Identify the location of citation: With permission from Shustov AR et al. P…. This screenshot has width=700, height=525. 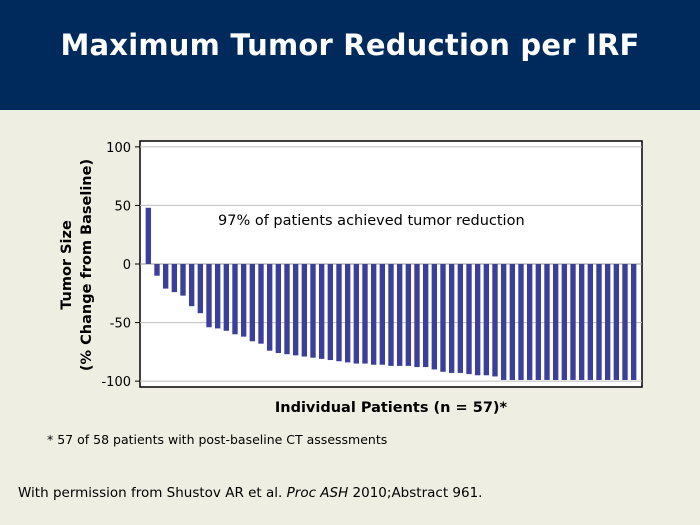
(250, 493).